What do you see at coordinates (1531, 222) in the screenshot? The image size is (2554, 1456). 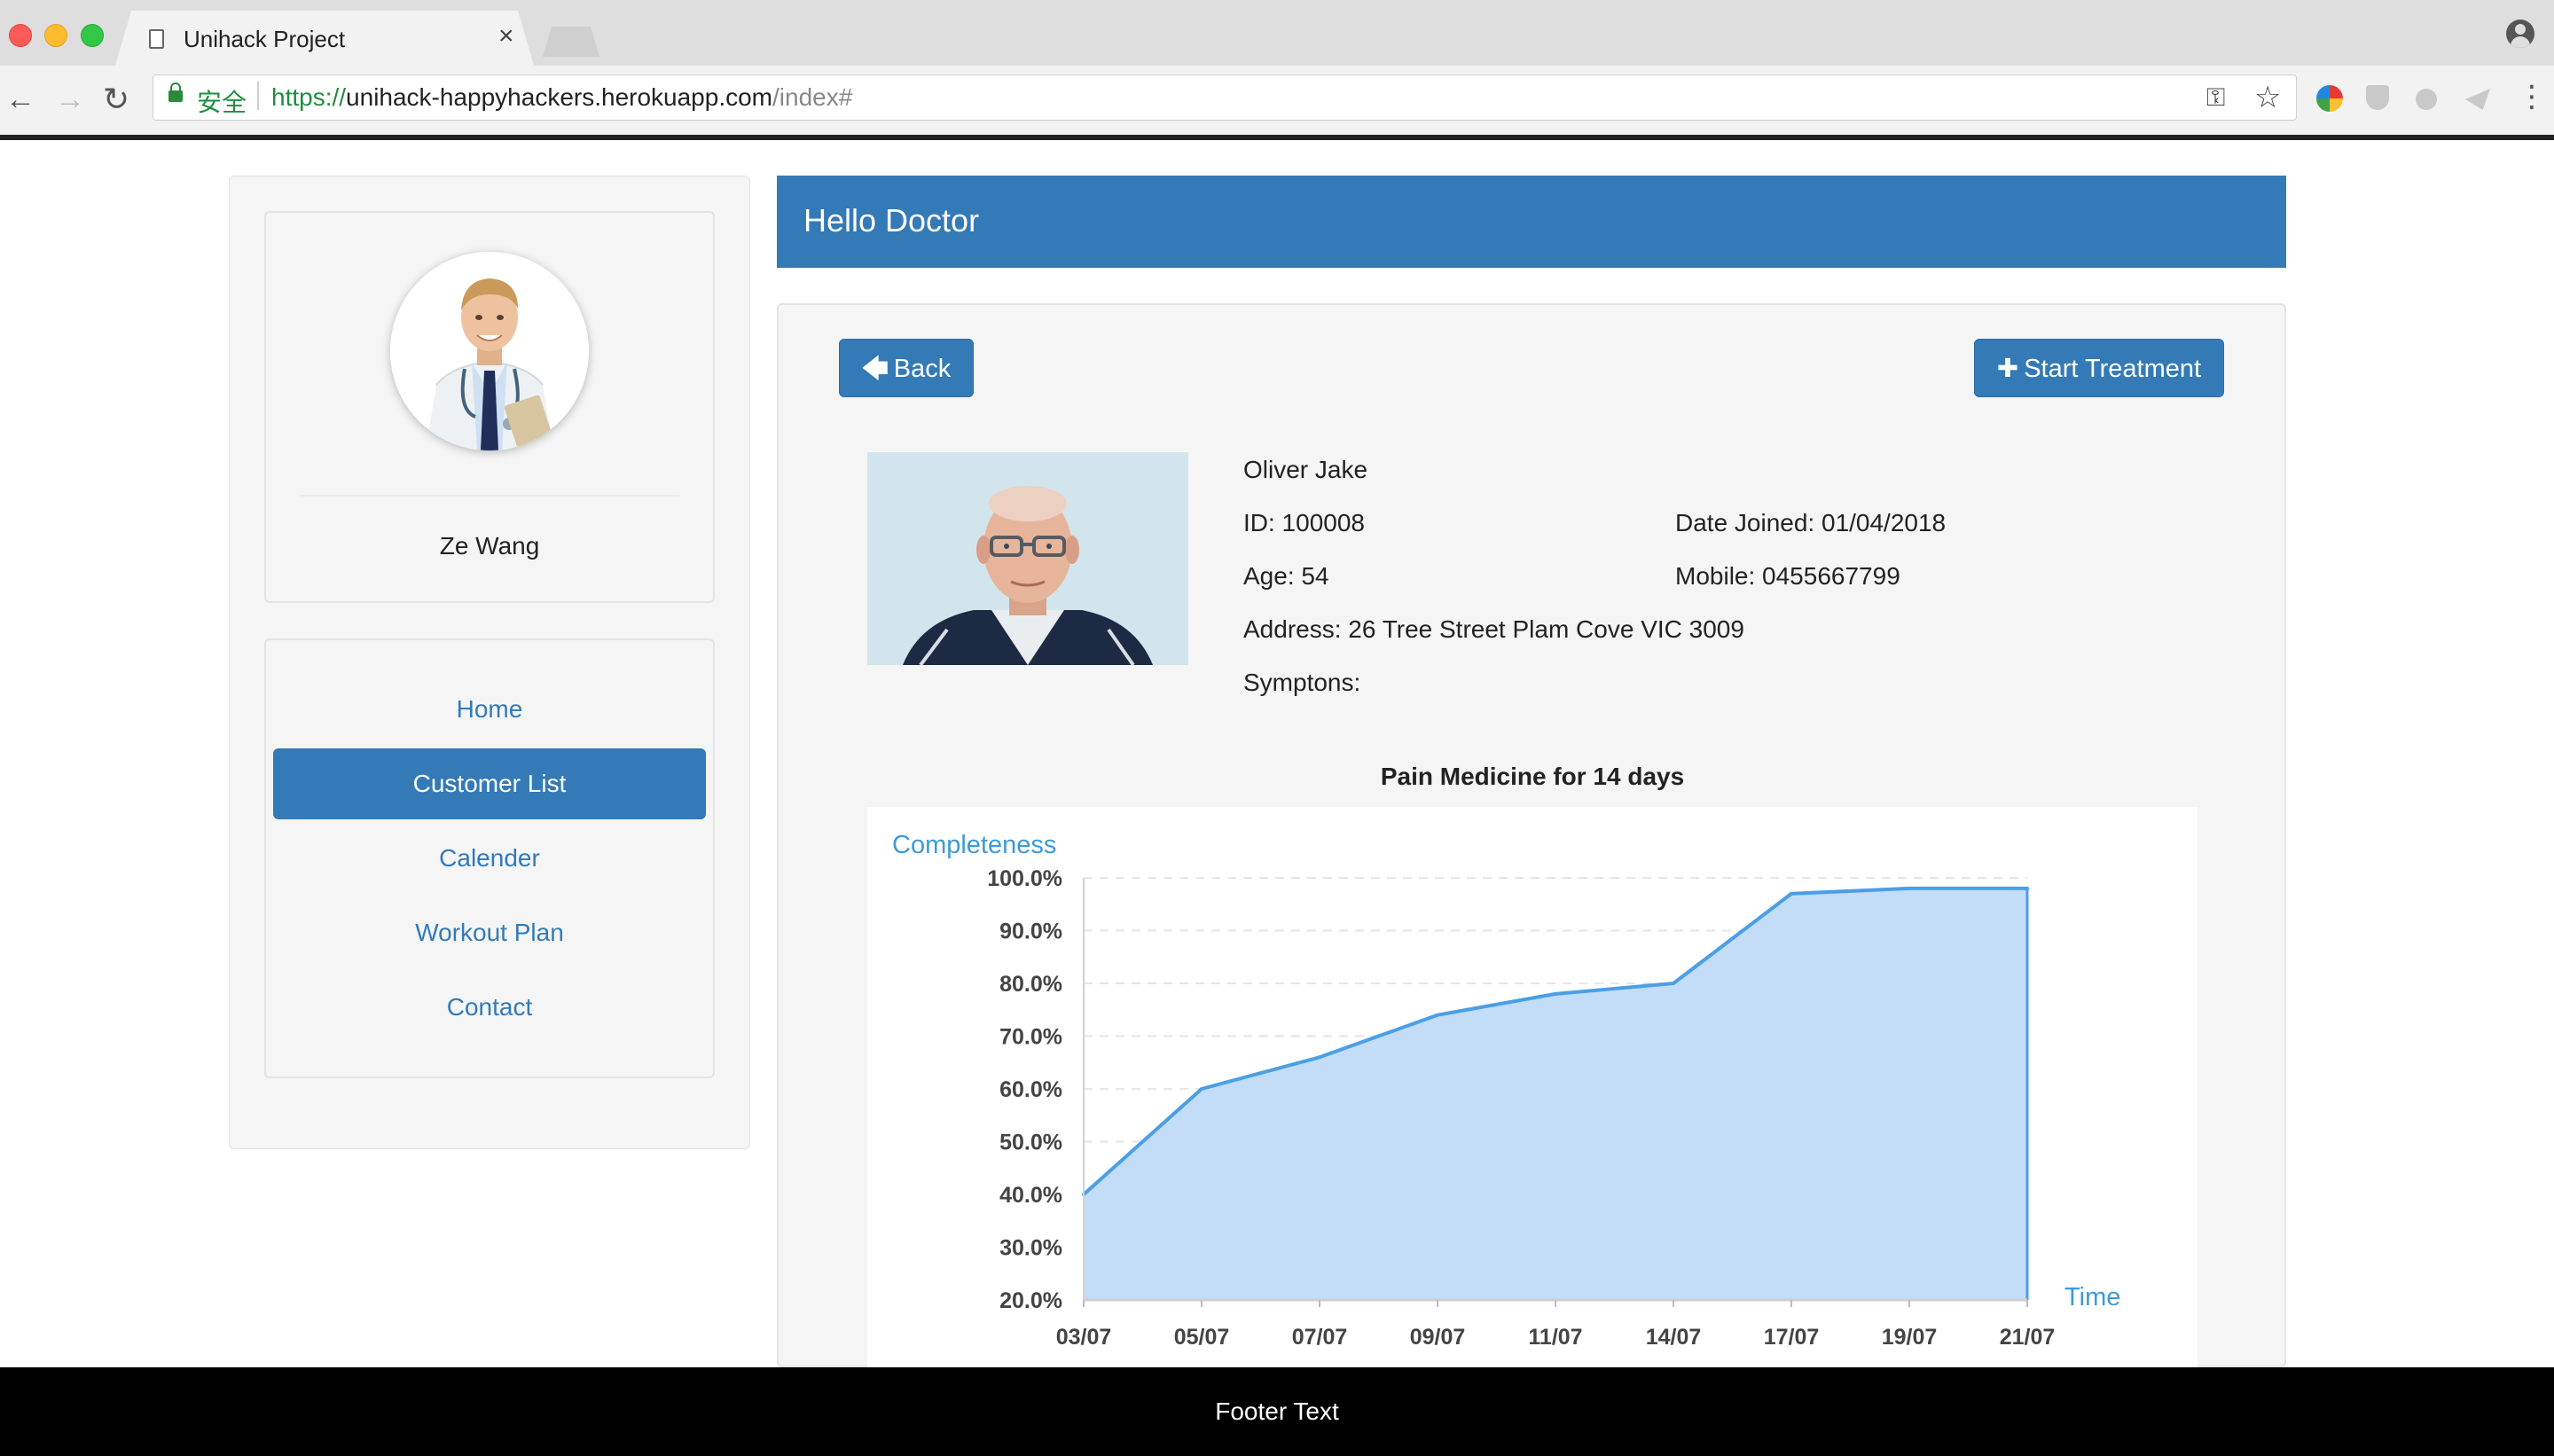 I see `header-bar` at bounding box center [1531, 222].